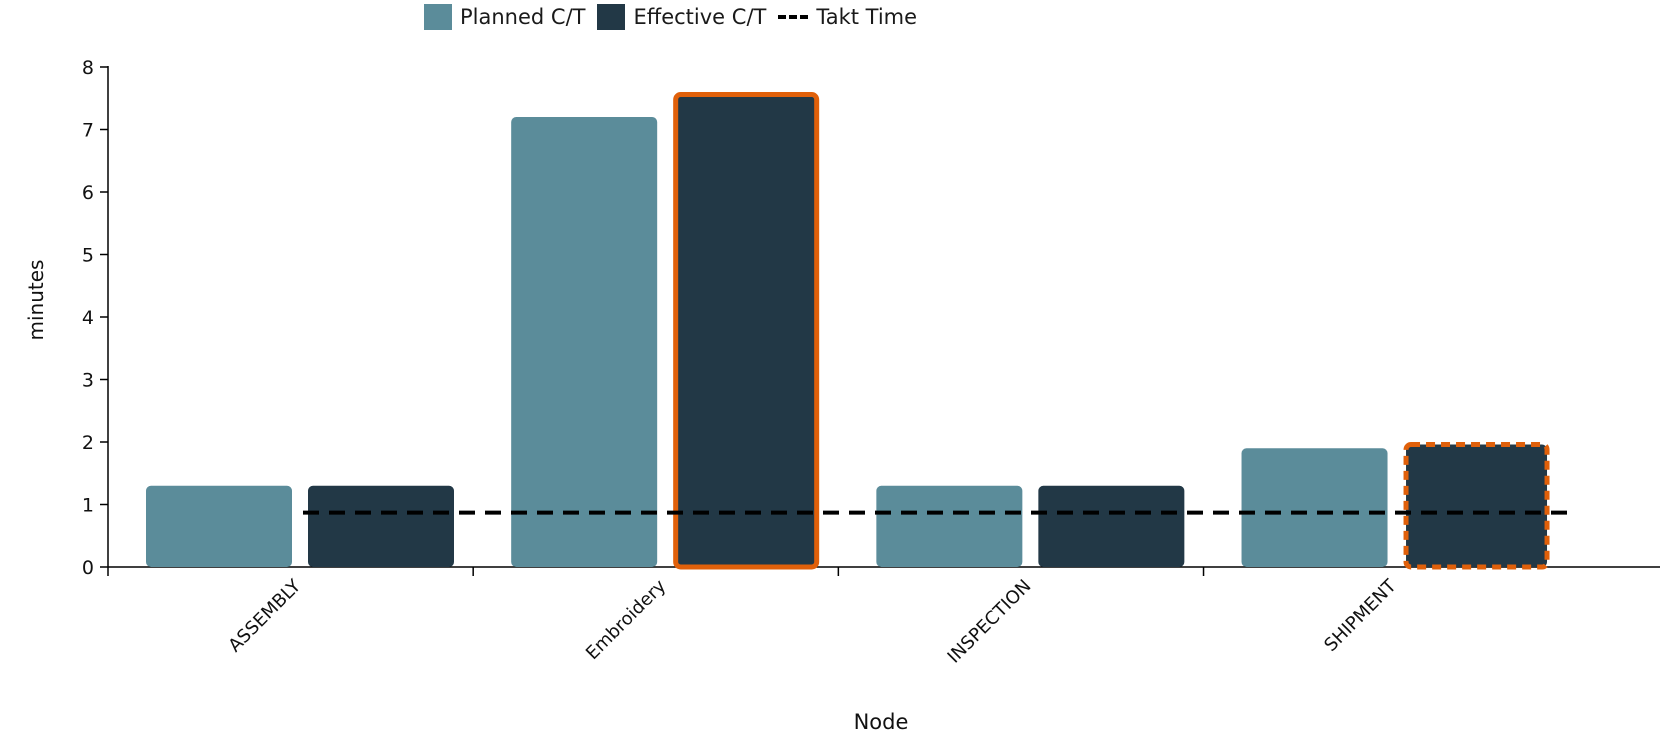 The width and height of the screenshot is (1669, 737). I want to click on legend-item-effective: Effective C/T, so click(681, 17).